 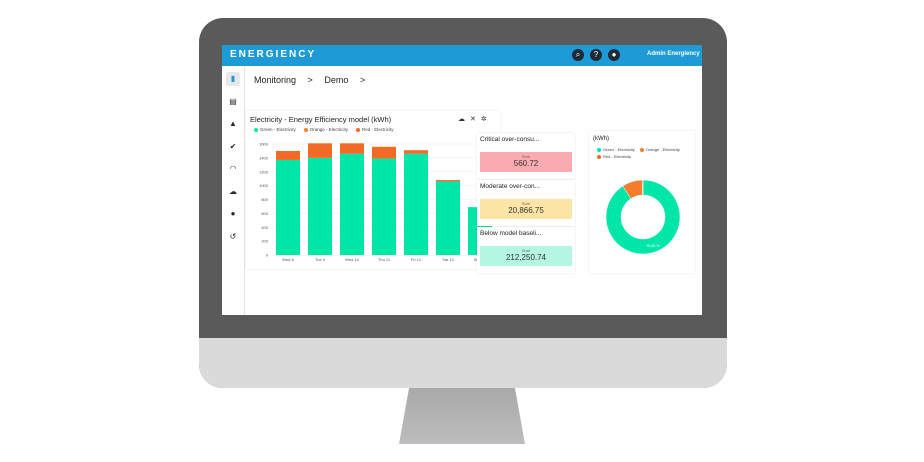 I want to click on y-tick-label: 0, so click(x=267, y=255).